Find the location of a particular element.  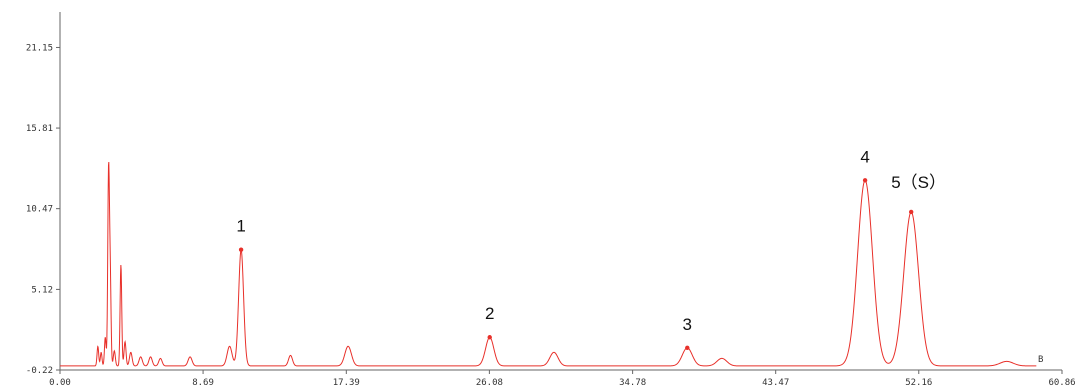

peak-label: 5（S） is located at coordinates (918, 182).